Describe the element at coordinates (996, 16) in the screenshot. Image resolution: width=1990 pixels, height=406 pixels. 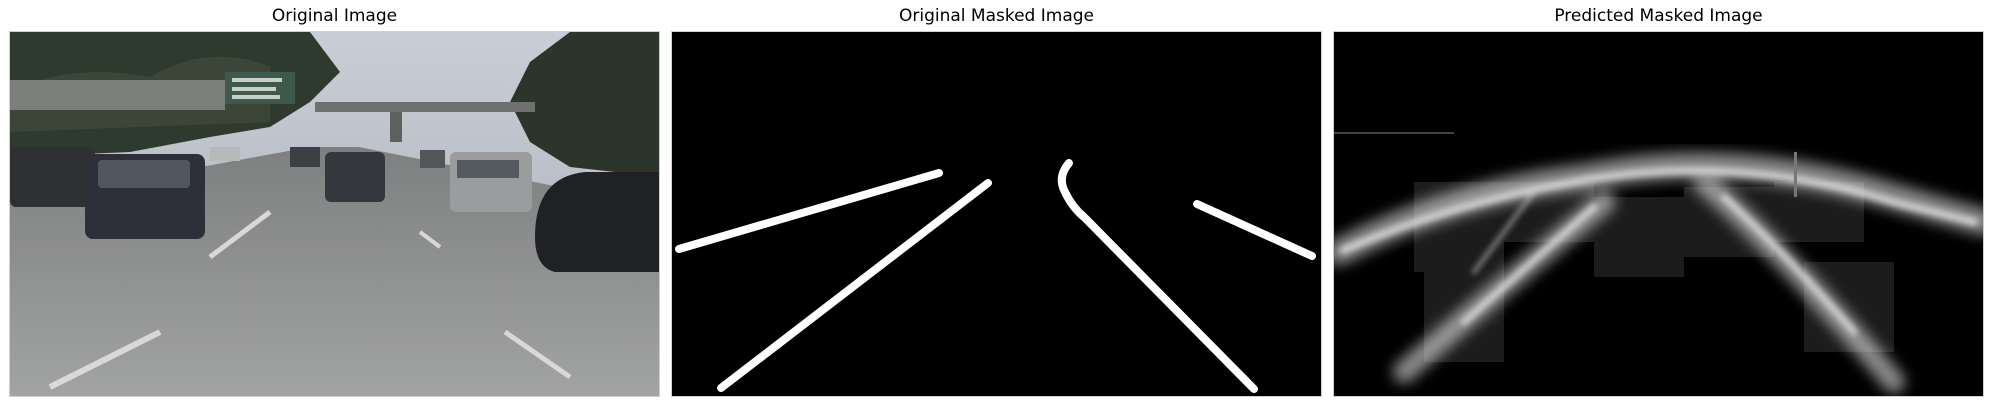
I see `panel-title: Original Masked Image` at that location.